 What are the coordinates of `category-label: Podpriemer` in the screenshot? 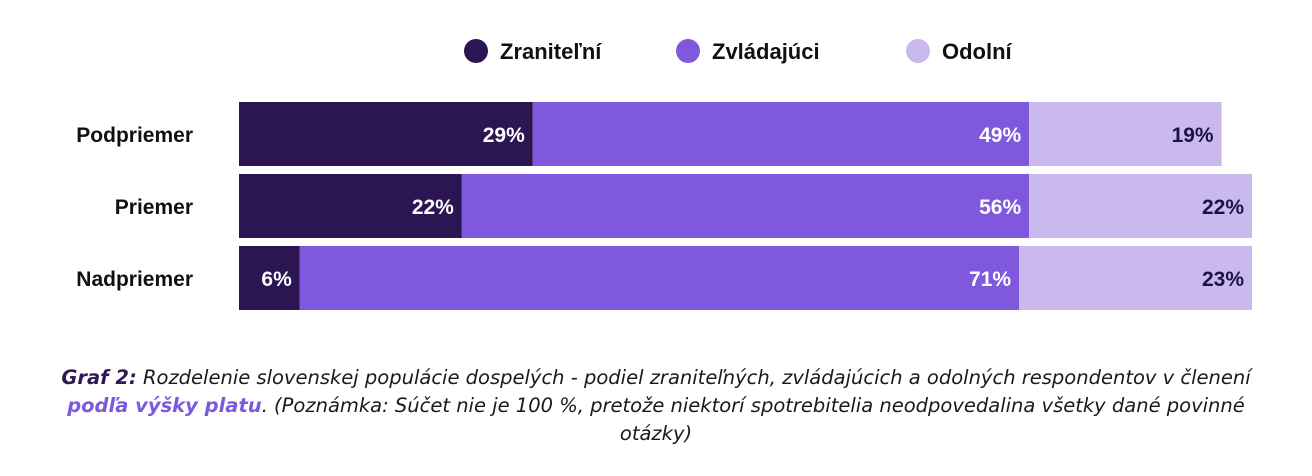 It's located at (134, 135).